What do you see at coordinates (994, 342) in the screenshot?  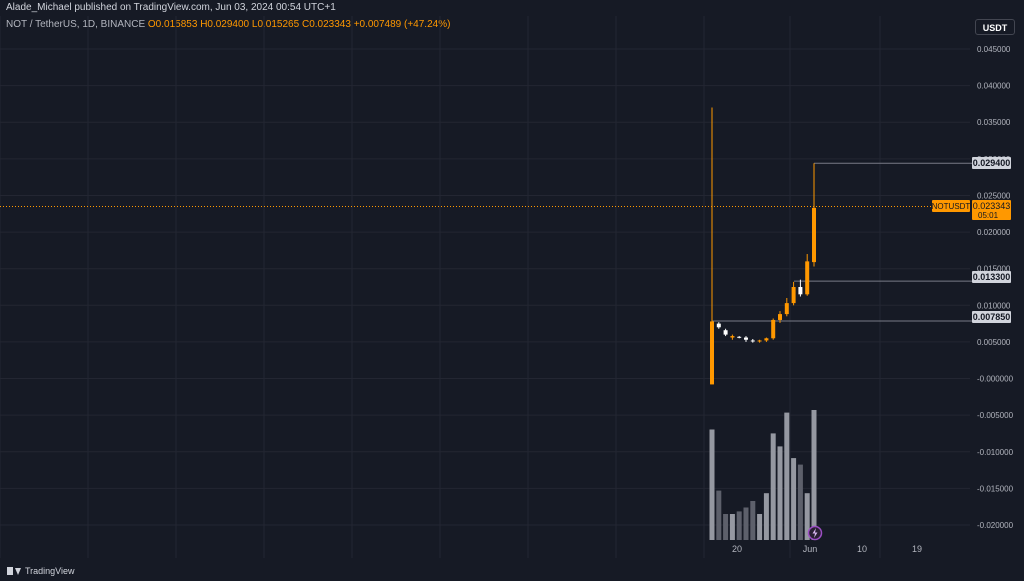 I see `price-tick: 0.005000` at bounding box center [994, 342].